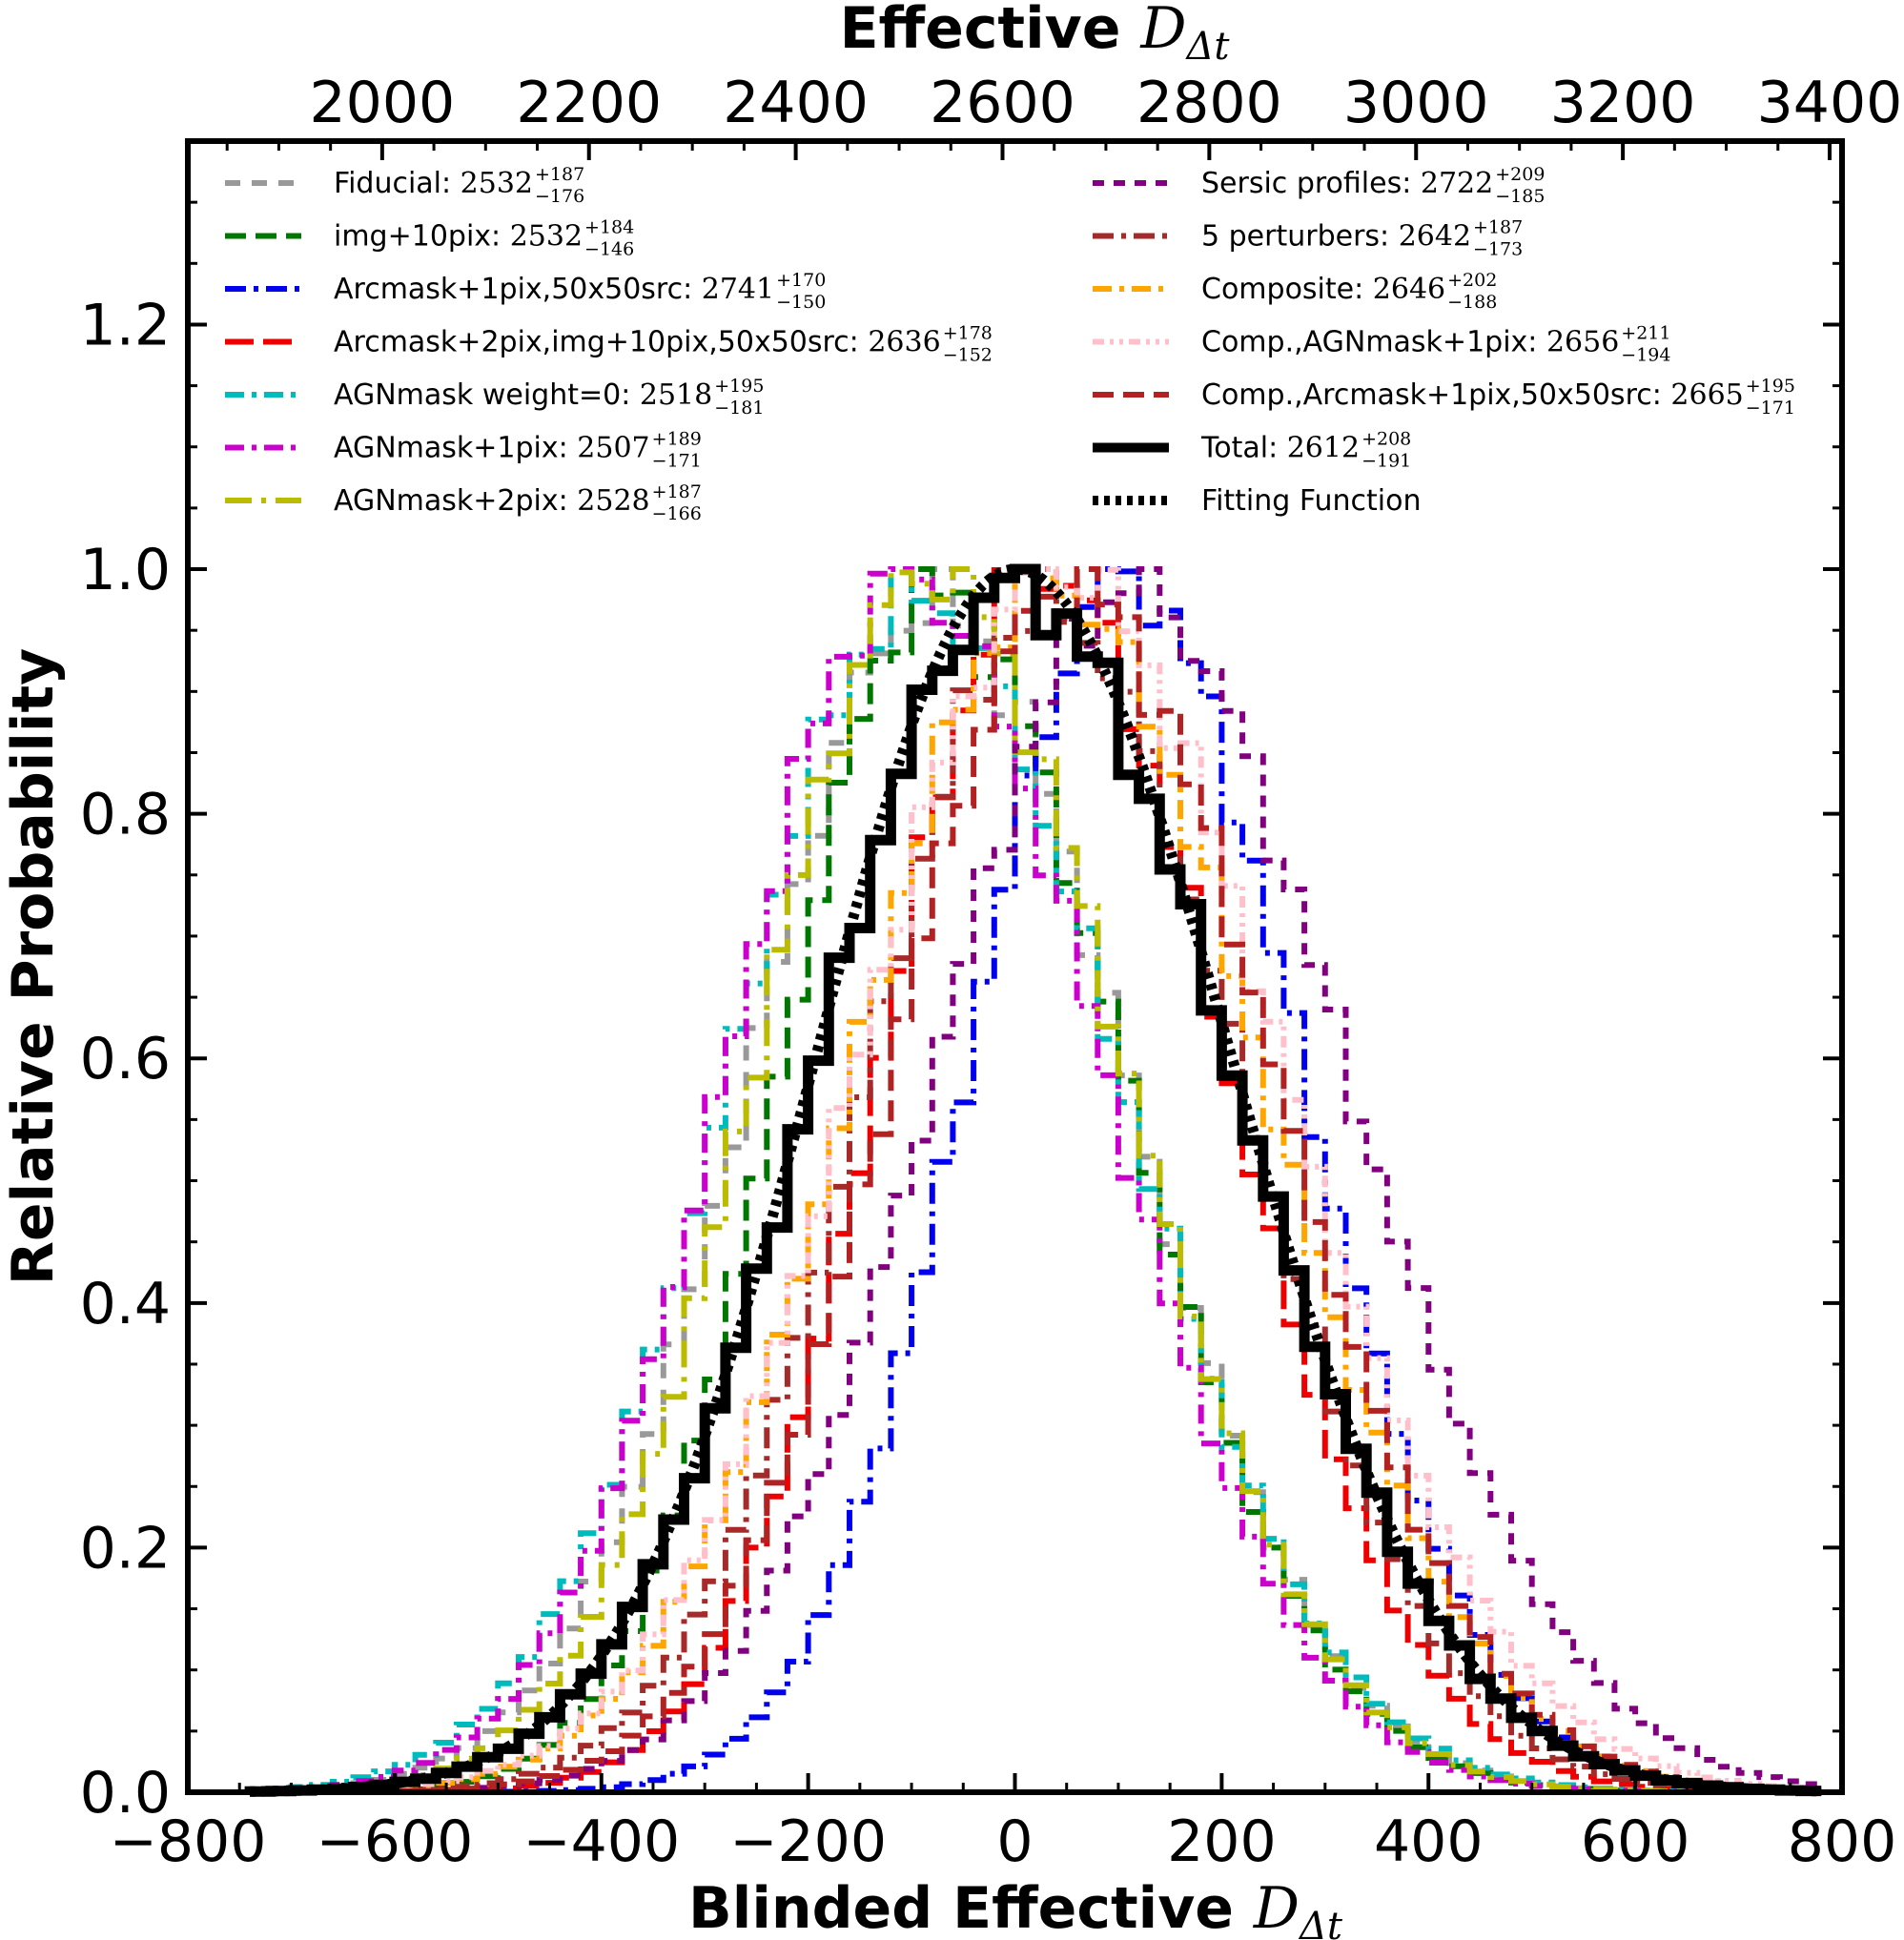 The image size is (1904, 1940). Describe the element at coordinates (637, 342) in the screenshot. I see `legend-entry-3: Arcmask+2pix,img+10pix,50x50src: 2636` at that location.